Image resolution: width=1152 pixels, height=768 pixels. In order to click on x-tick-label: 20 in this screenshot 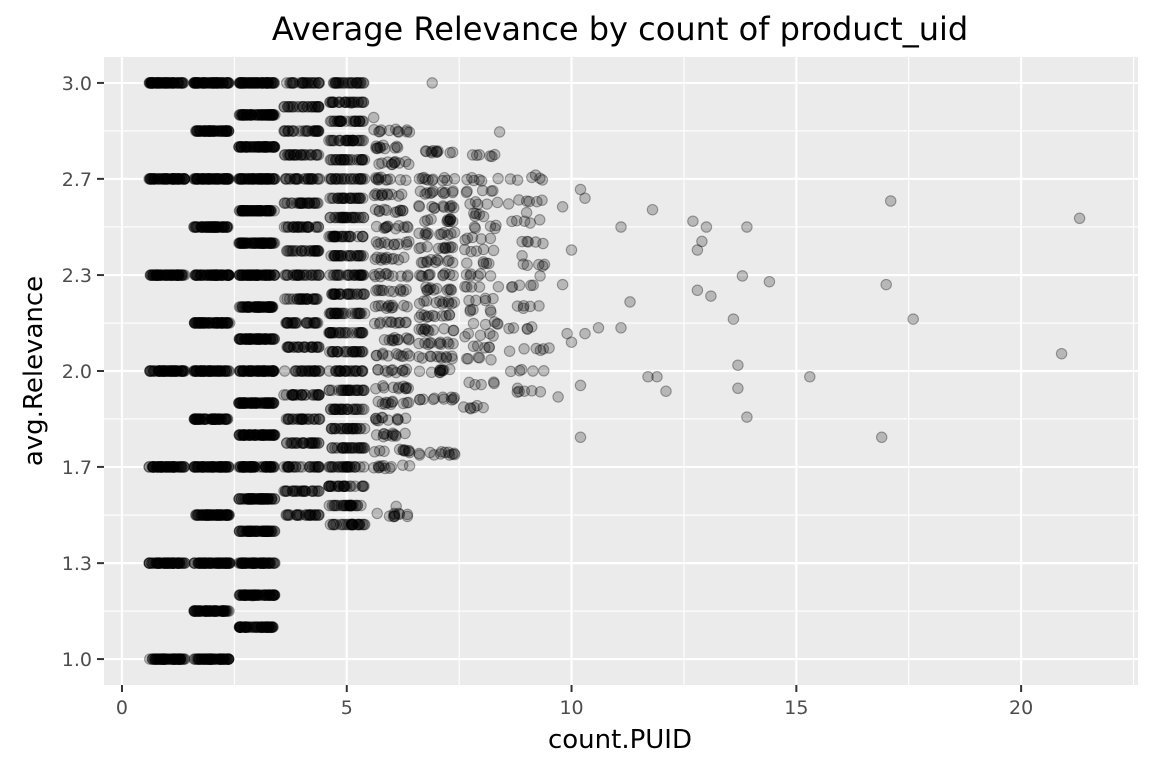, I will do `click(1021, 708)`.